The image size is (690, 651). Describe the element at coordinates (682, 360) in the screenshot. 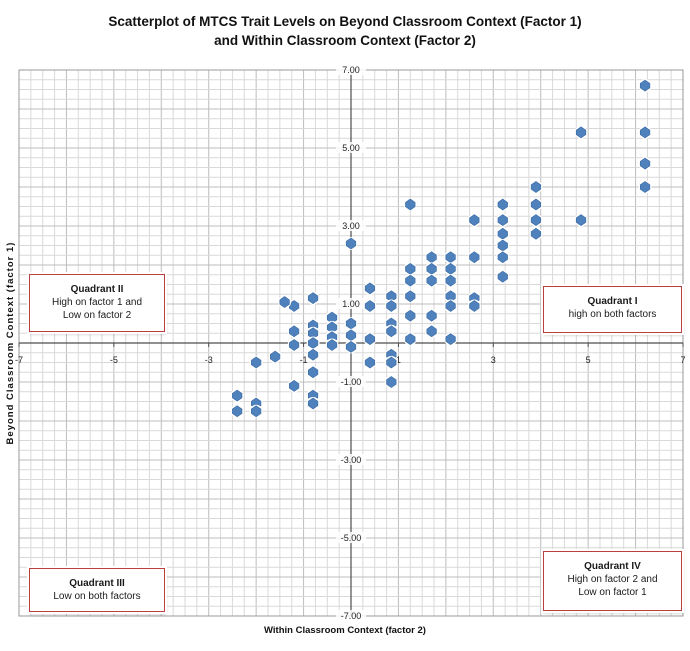

I see `x-tick-label: 7` at that location.